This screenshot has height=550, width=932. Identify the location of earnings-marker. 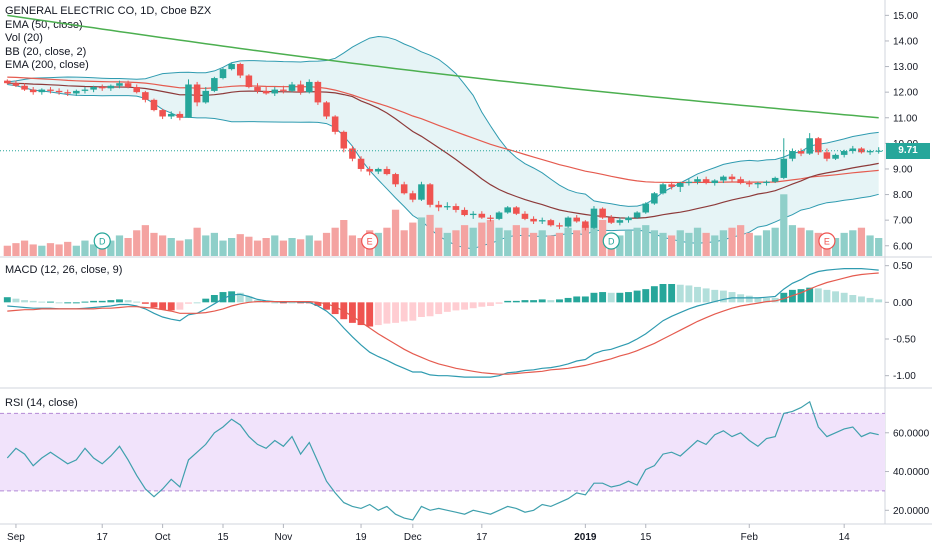
(827, 241).